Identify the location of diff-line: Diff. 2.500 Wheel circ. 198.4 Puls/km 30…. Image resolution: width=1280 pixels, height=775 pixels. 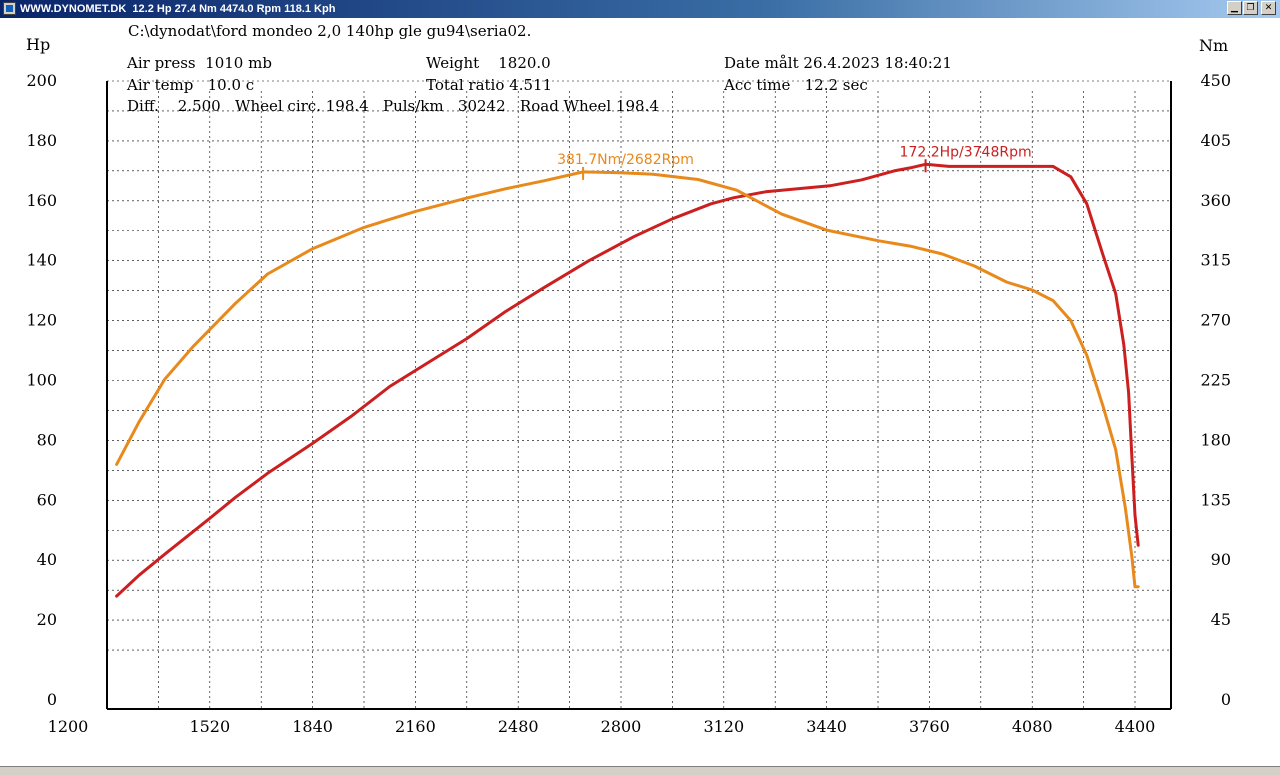
(393, 106).